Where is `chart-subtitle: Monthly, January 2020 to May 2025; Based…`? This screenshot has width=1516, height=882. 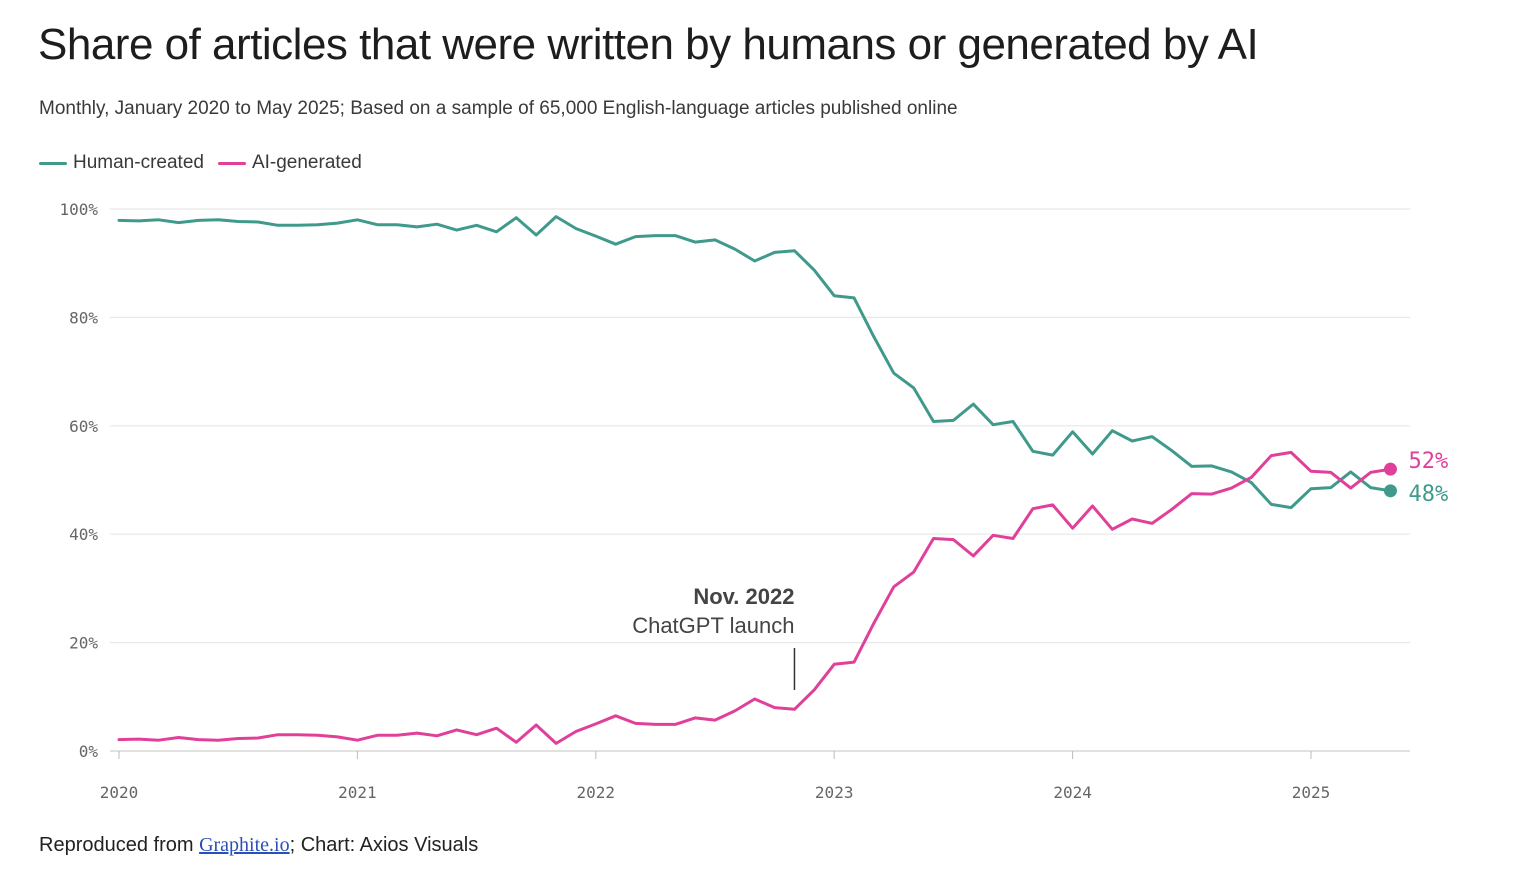
chart-subtitle: Monthly, January 2020 to May 2025; Based… is located at coordinates (498, 108).